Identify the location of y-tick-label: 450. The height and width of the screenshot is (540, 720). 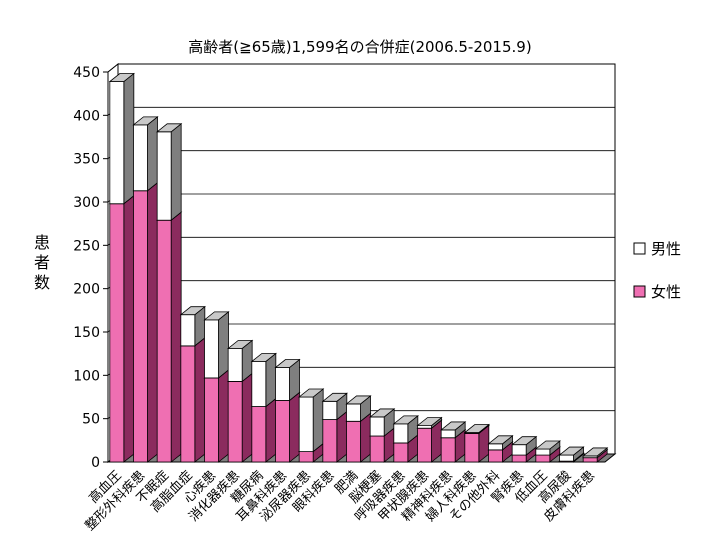
(86, 73).